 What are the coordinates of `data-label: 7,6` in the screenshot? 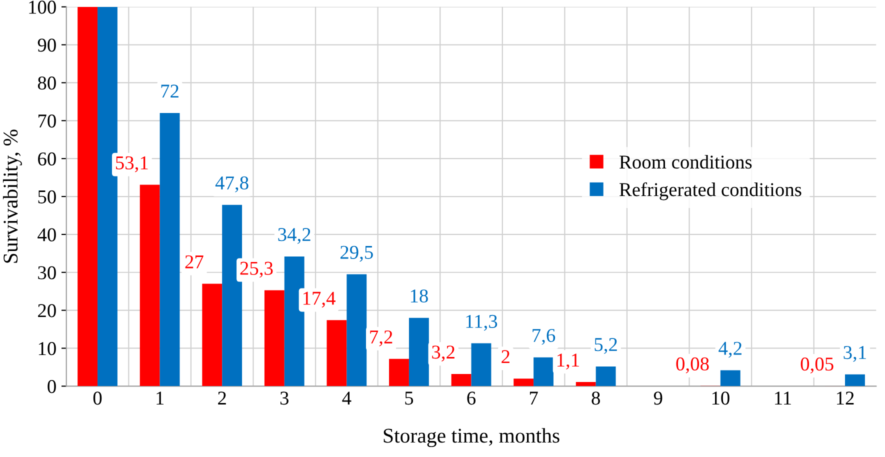 It's located at (544, 336).